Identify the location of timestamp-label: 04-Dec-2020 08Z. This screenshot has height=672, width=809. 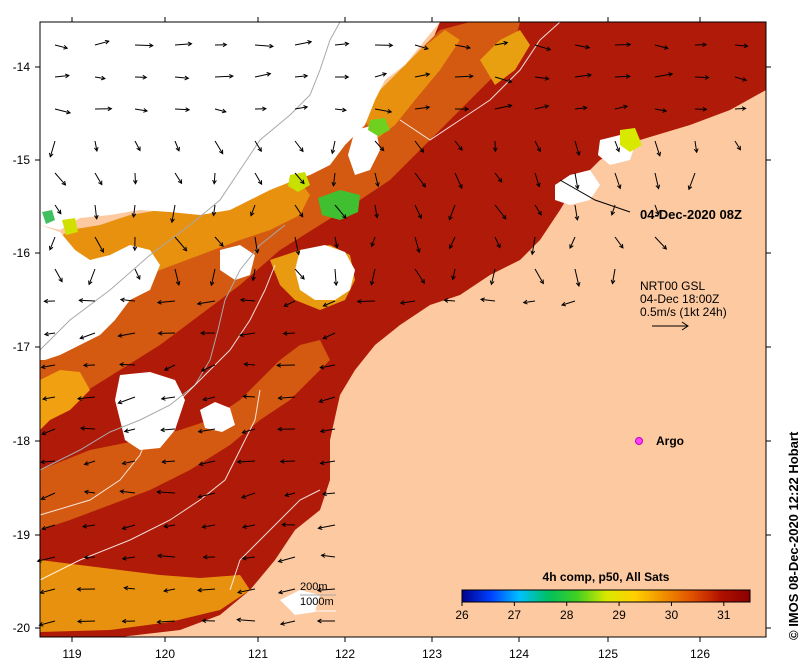
(691, 214).